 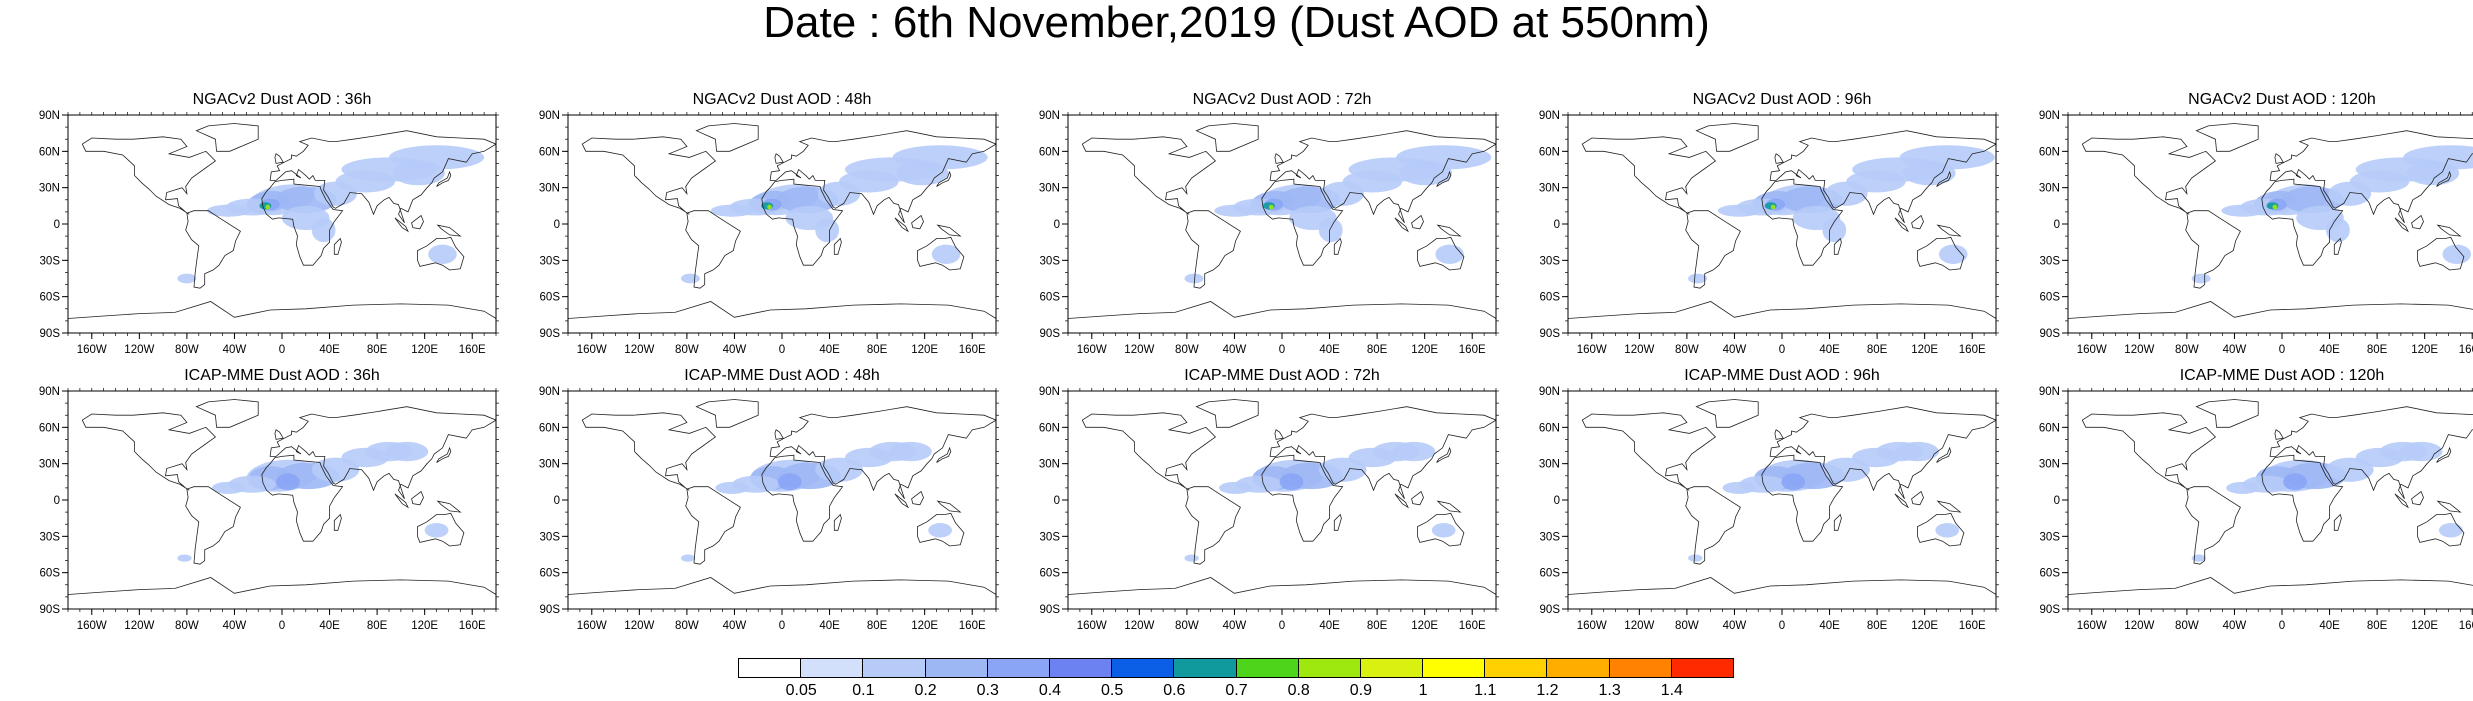 What do you see at coordinates (550, 574) in the screenshot?
I see `lat-tick-label: 60S` at bounding box center [550, 574].